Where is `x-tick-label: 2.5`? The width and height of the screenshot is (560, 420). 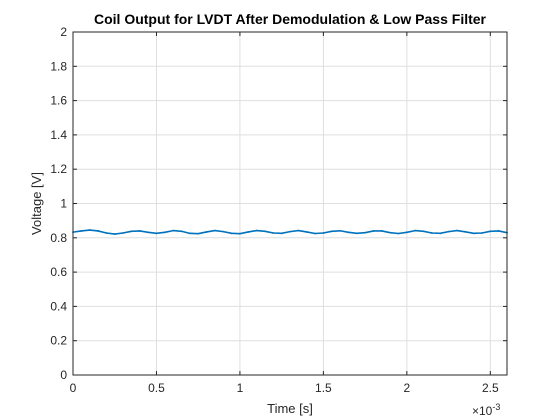 x-tick-label: 2.5 is located at coordinates (490, 388).